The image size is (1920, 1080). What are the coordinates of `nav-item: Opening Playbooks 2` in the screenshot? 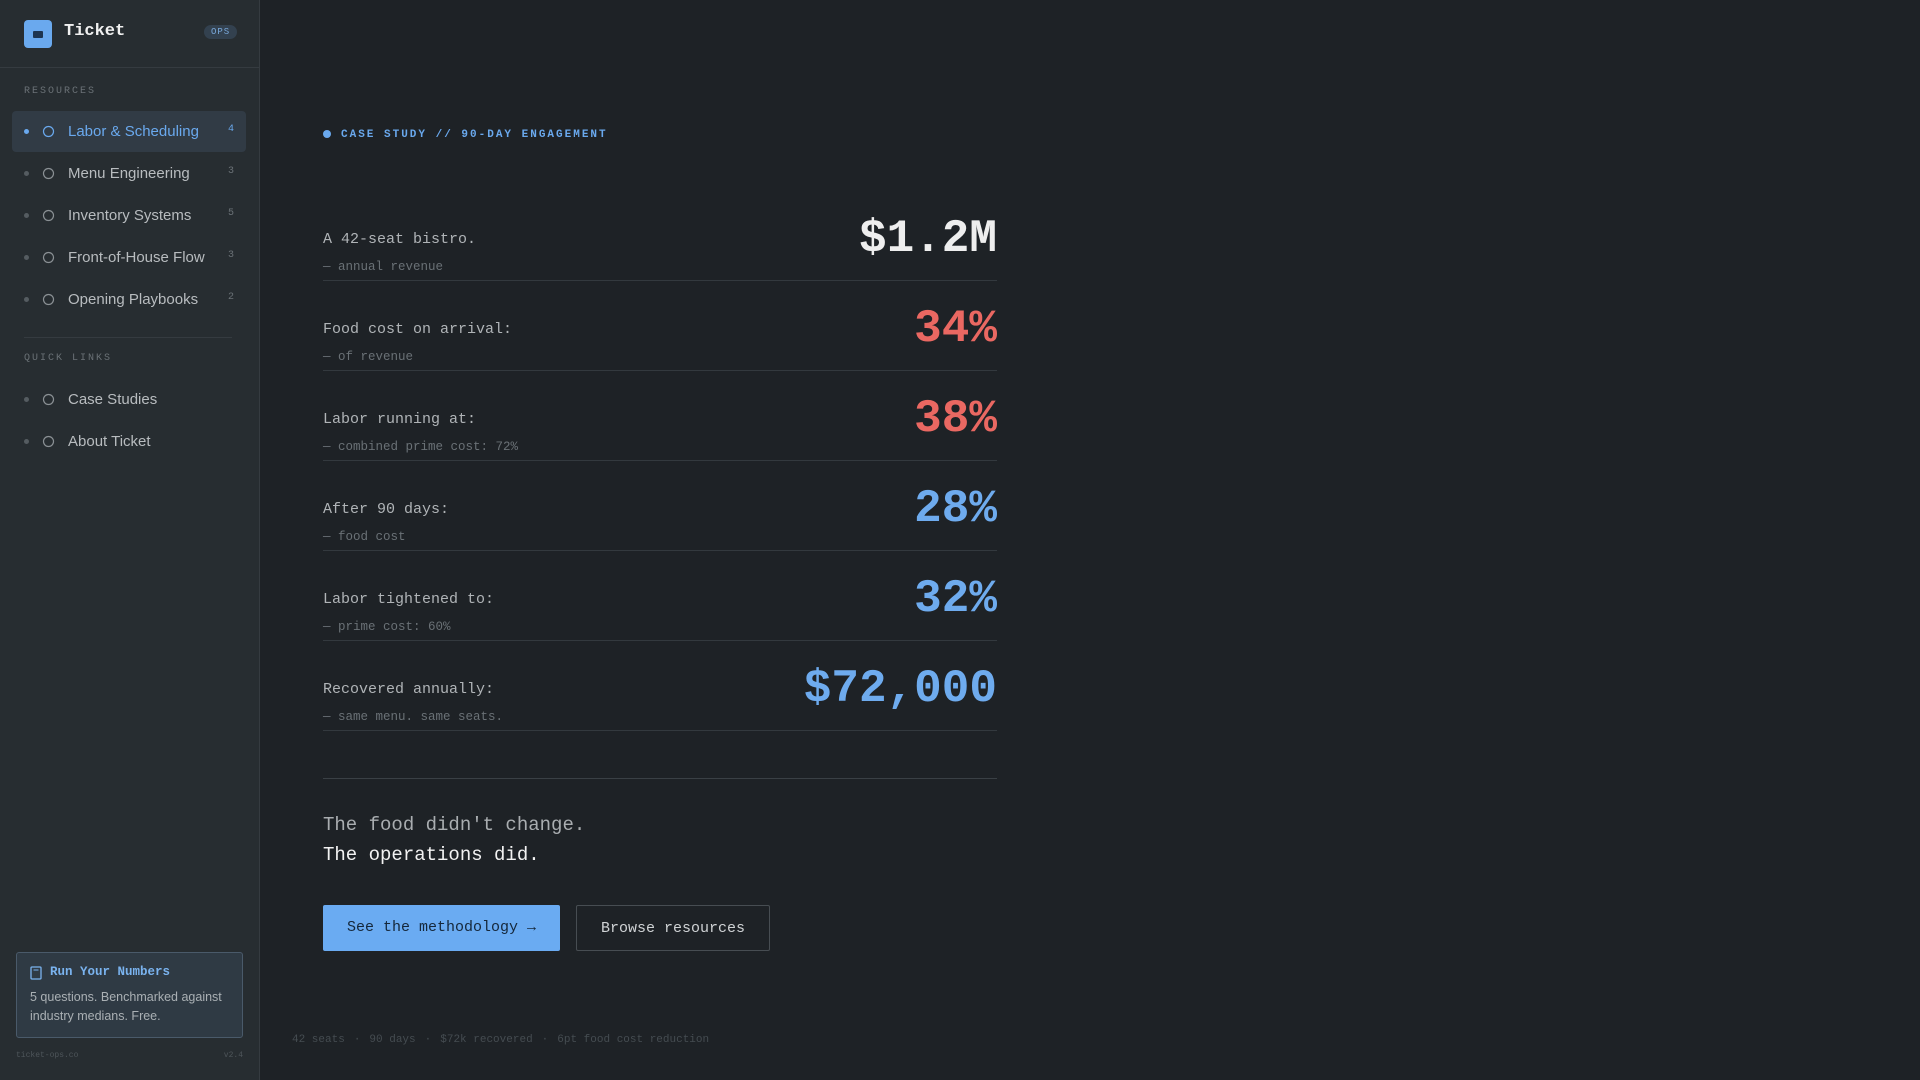 It's located at (129, 299).